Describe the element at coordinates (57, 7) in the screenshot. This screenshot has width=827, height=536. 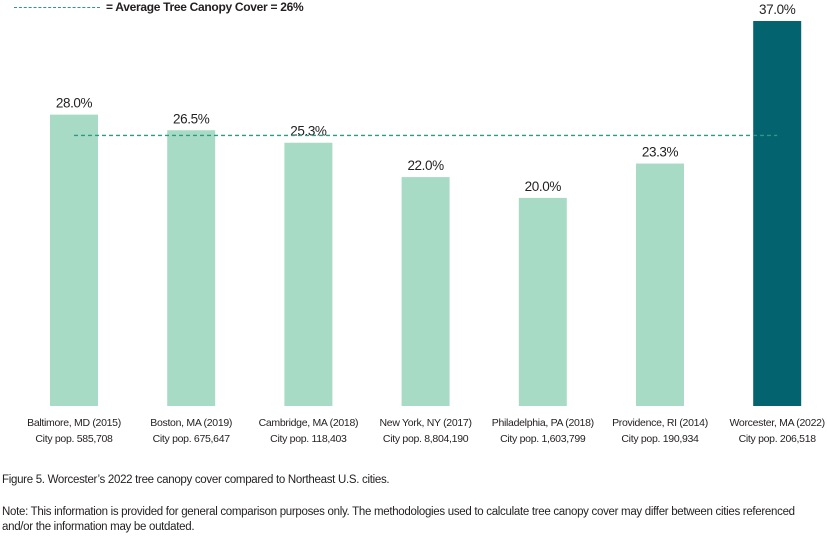
I see `average-line-swatch` at that location.